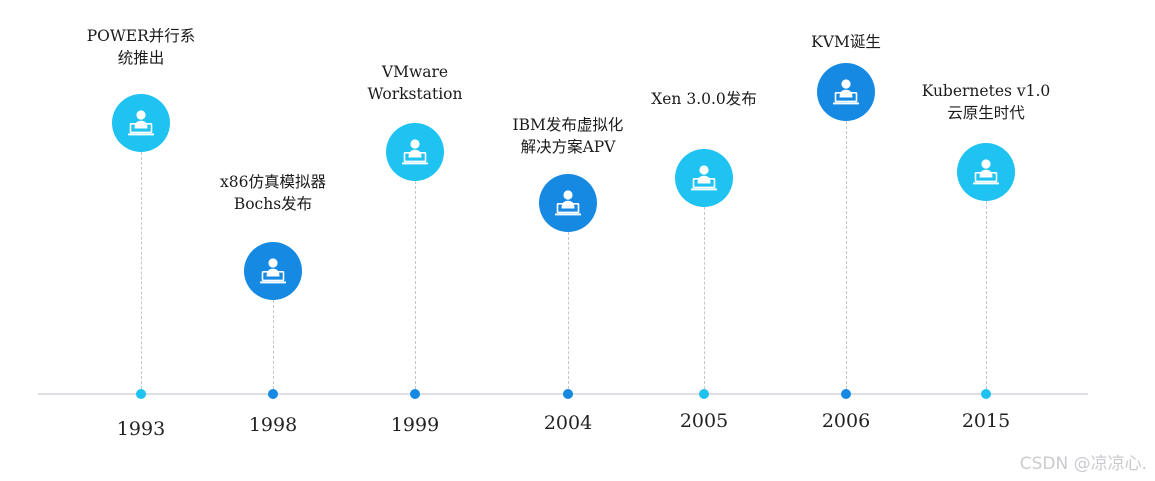 This screenshot has width=1155, height=481. What do you see at coordinates (986, 113) in the screenshot?
I see `event-label-line: 云原生时代` at bounding box center [986, 113].